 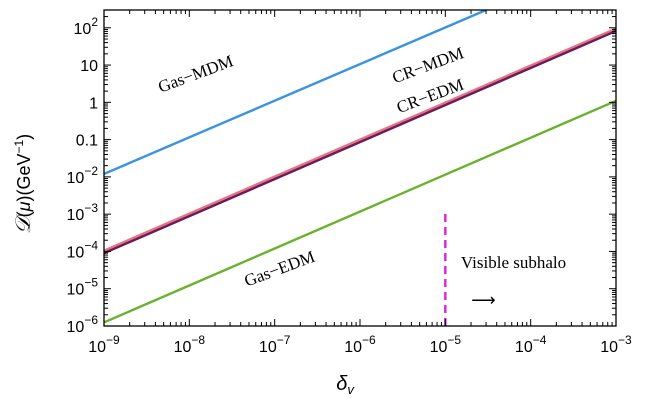 I want to click on y-tick-label: 10⁻², so click(x=83, y=175).